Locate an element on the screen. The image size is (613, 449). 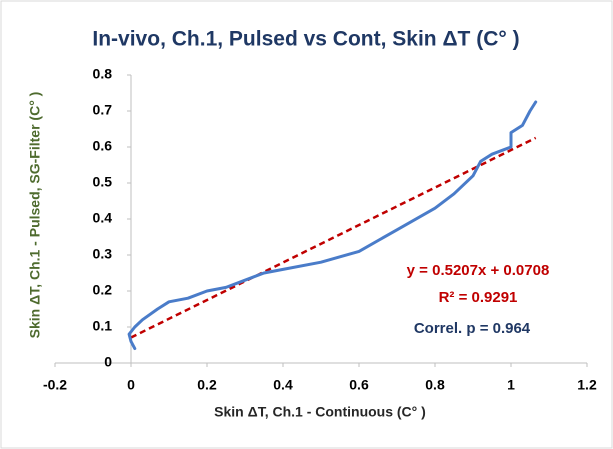
equation: y = 0.5207x + 0.0708 is located at coordinates (478, 270).